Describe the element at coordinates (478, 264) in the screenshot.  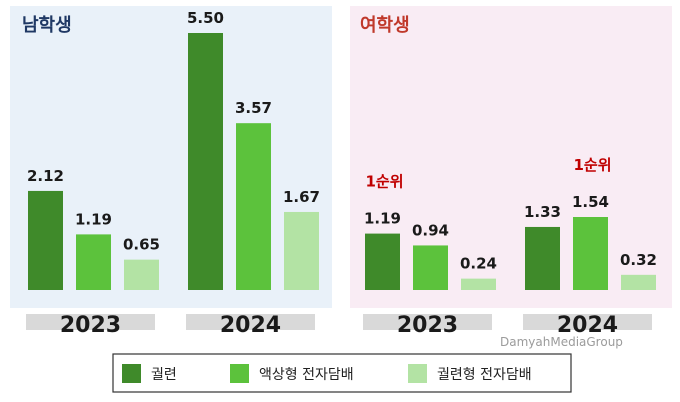
I see `value-label-female-2023-s2: 0.24` at that location.